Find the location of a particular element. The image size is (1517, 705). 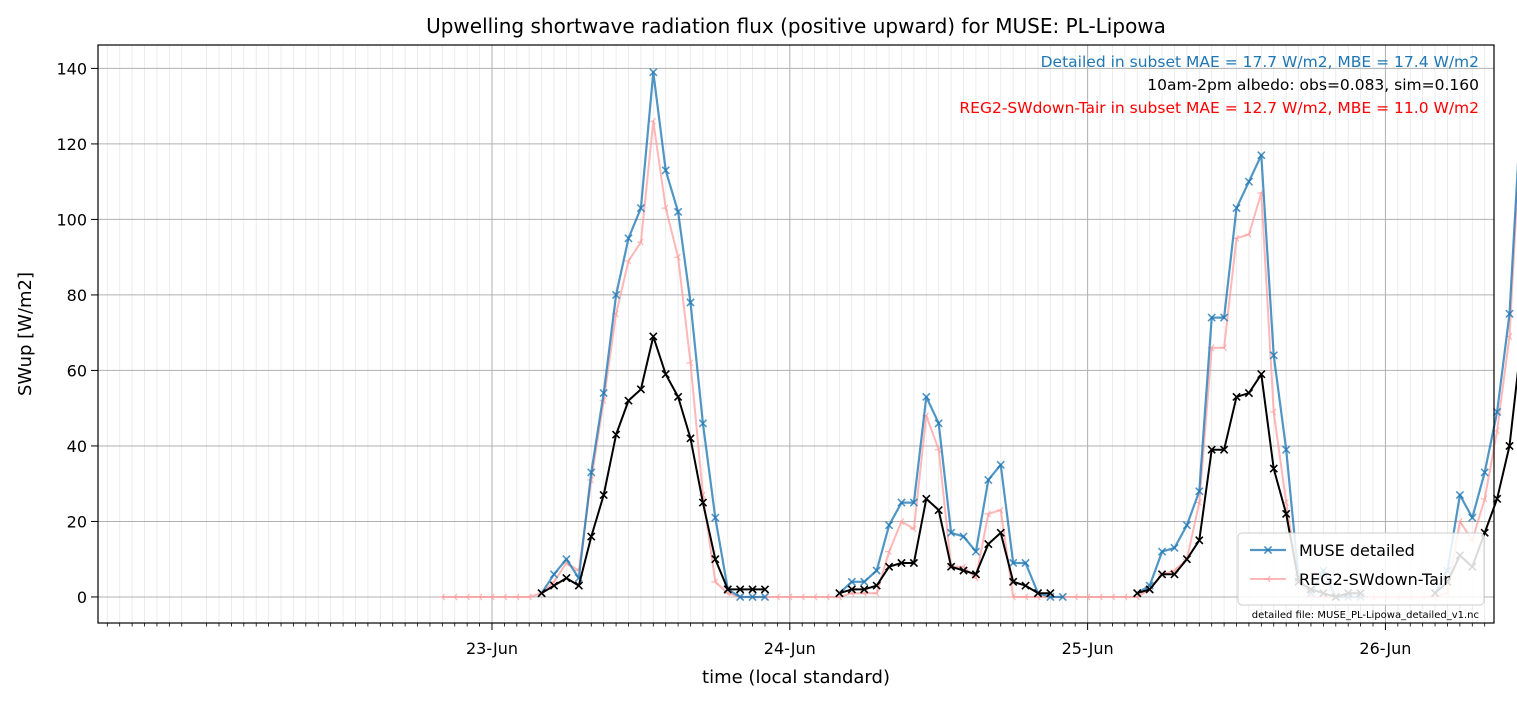

y-tick-label: 40 is located at coordinates (77, 446).